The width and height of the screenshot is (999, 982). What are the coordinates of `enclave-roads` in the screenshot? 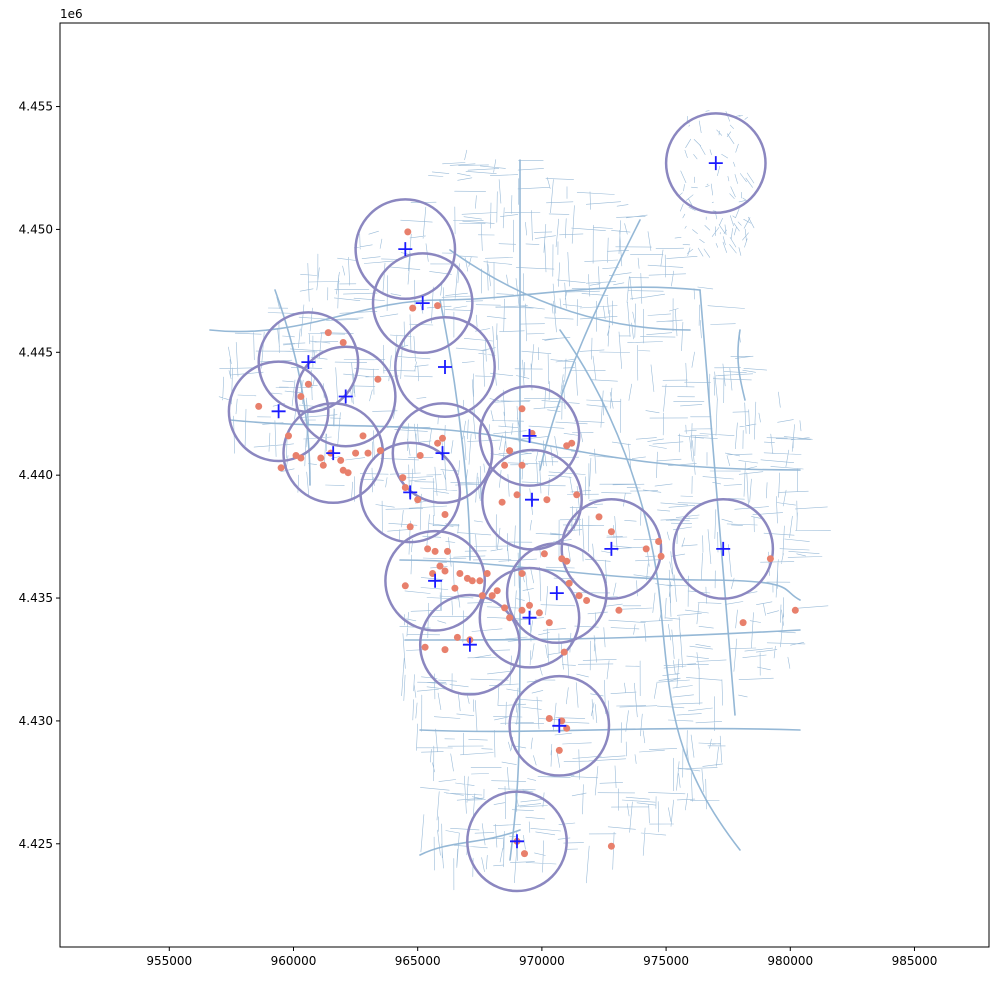 It's located at (714, 184).